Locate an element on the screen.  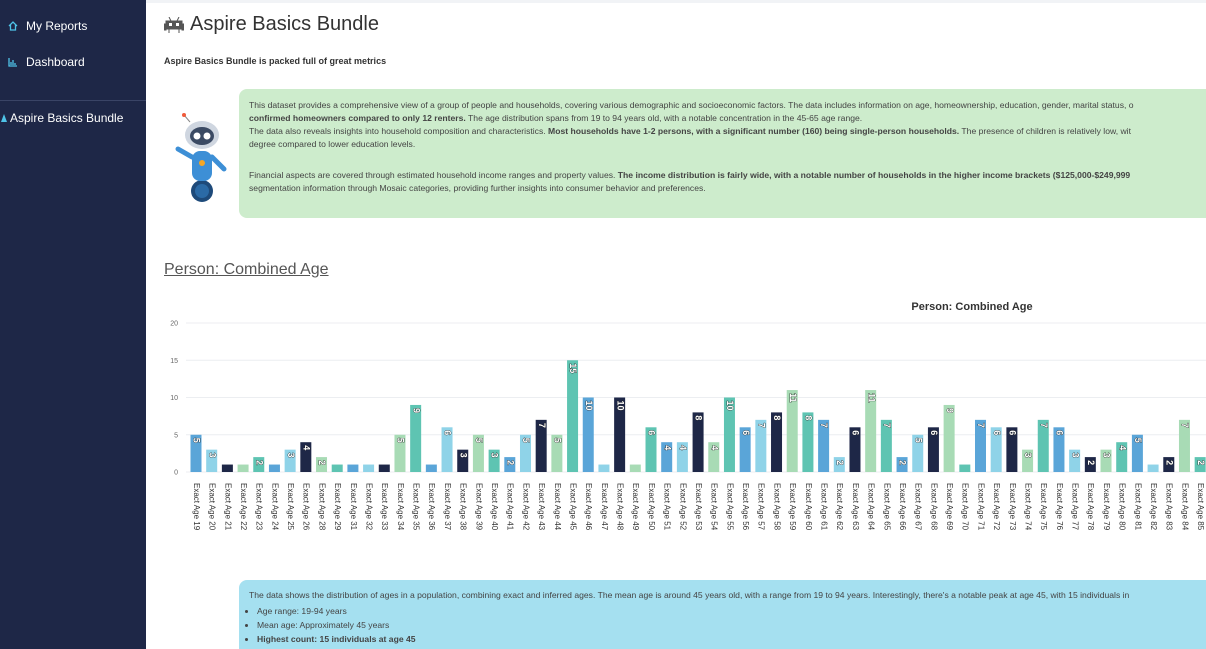
robot-illustration is located at coordinates (201, 157).